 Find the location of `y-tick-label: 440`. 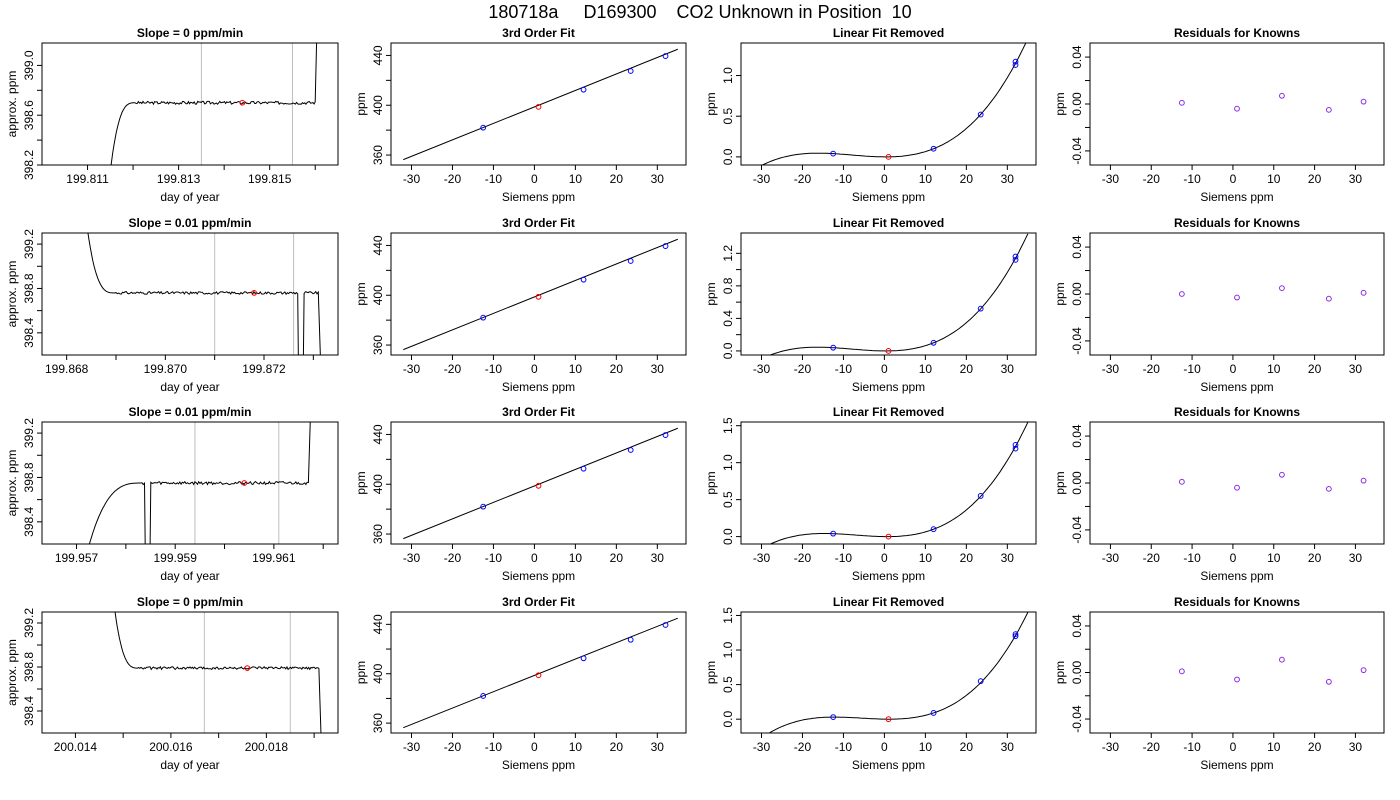

y-tick-label: 440 is located at coordinates (378, 434).